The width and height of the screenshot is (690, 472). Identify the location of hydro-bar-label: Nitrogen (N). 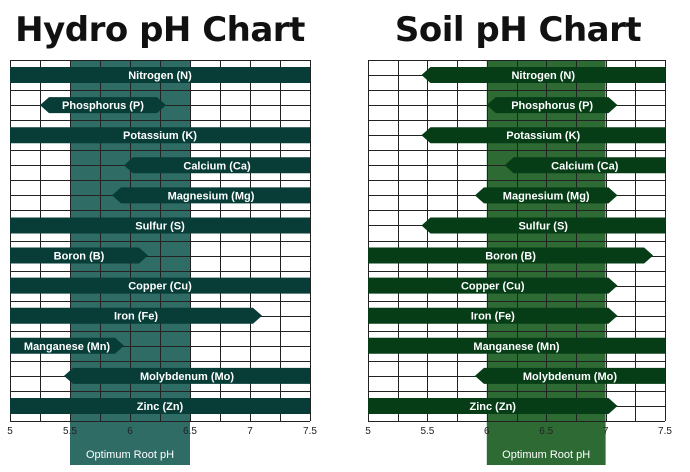
(160, 76).